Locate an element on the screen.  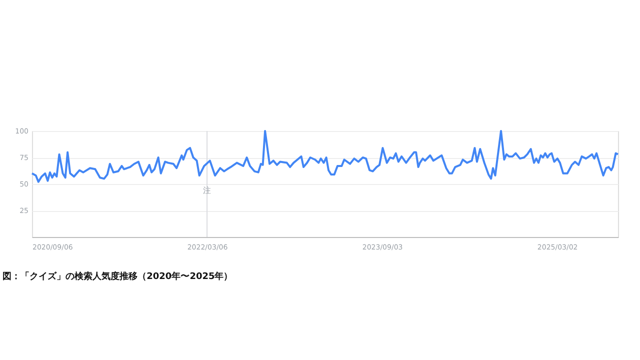
text: 図：「クイズ」の検索人気度推移（2020年〜2025年） is located at coordinates (117, 276).